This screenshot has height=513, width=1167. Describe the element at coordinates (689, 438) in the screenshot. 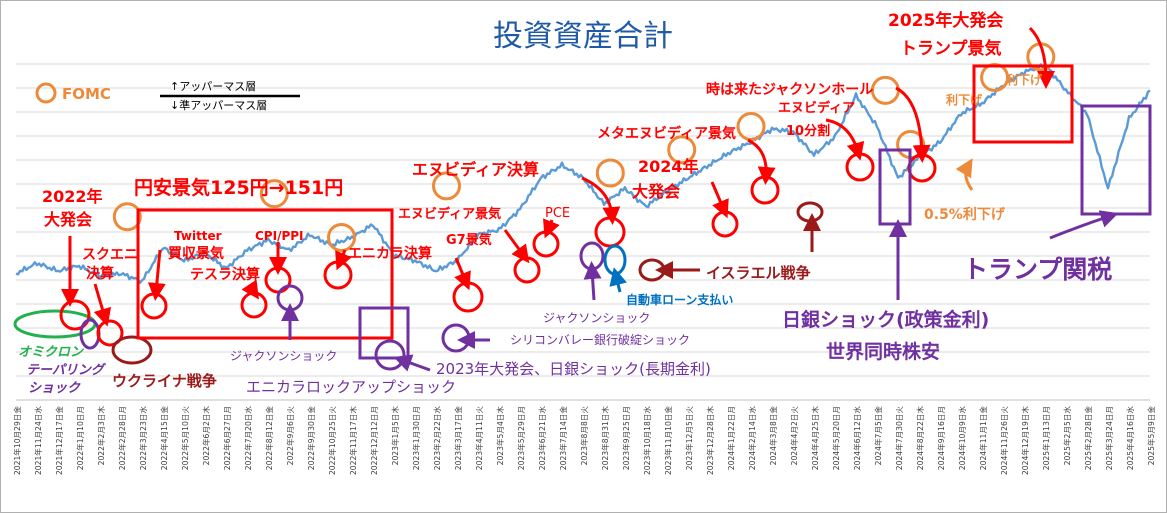

I see `x-tick-label: 2023年12月5日火` at that location.